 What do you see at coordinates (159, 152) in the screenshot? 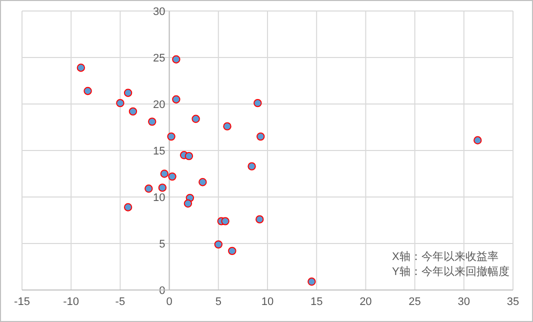
I see `y-tick-label: 15` at bounding box center [159, 152].